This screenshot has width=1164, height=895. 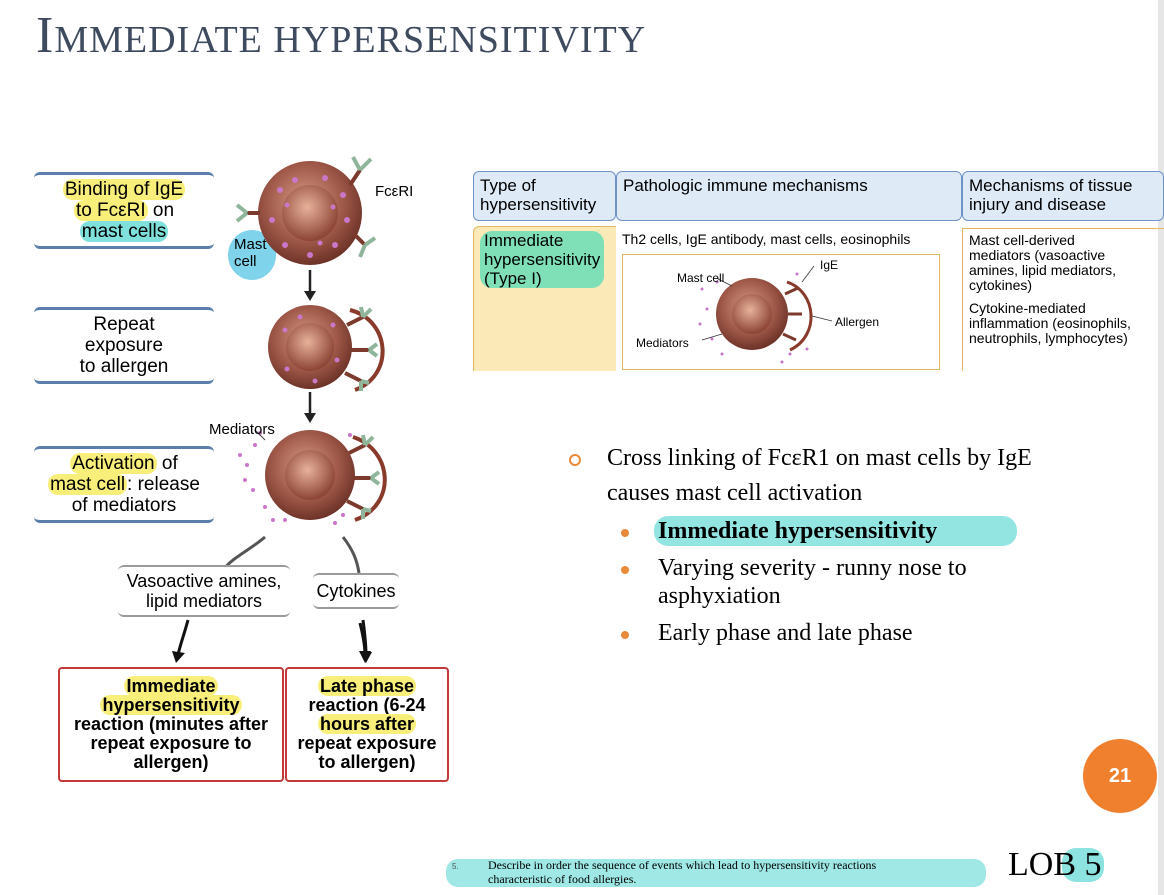 I want to click on sub-bullet-highlight, so click(x=835, y=531).